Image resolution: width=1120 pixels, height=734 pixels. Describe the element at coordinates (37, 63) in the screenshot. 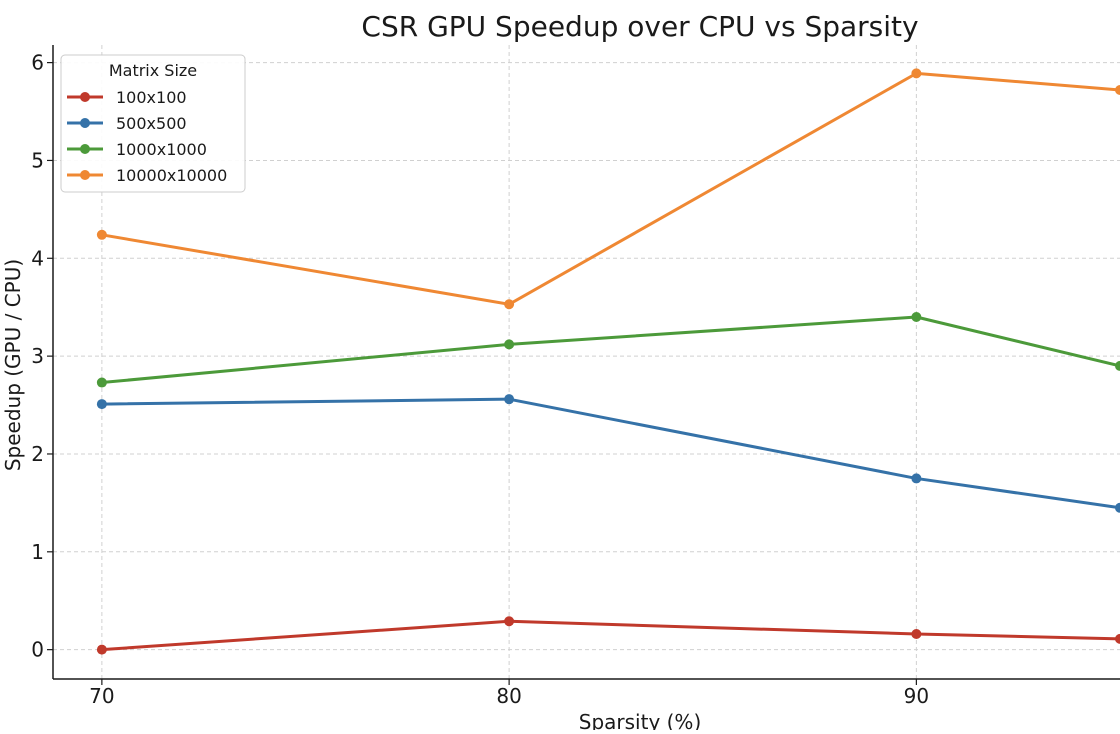

I see `y-tick-label: 6` at that location.